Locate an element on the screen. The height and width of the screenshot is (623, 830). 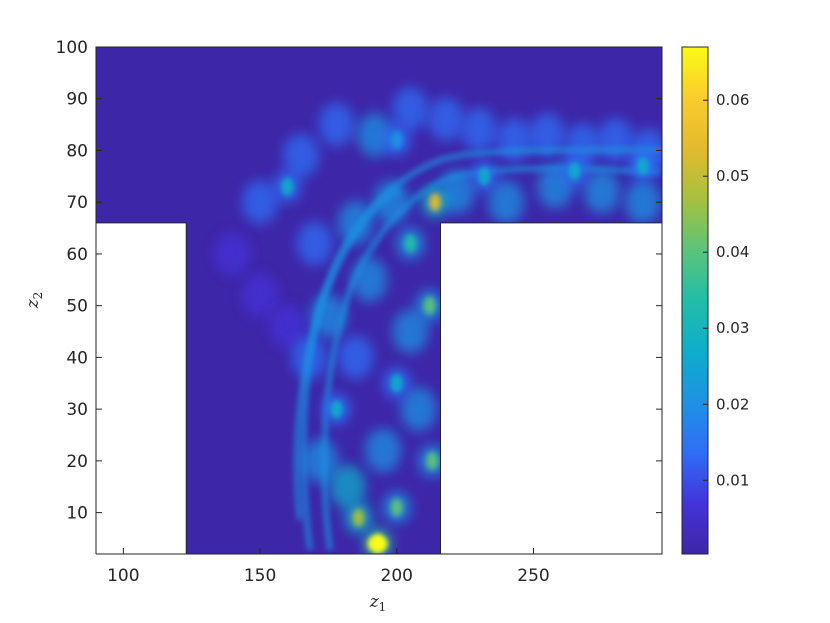
colorbar-tick-label: 0.05 is located at coordinates (732, 176).